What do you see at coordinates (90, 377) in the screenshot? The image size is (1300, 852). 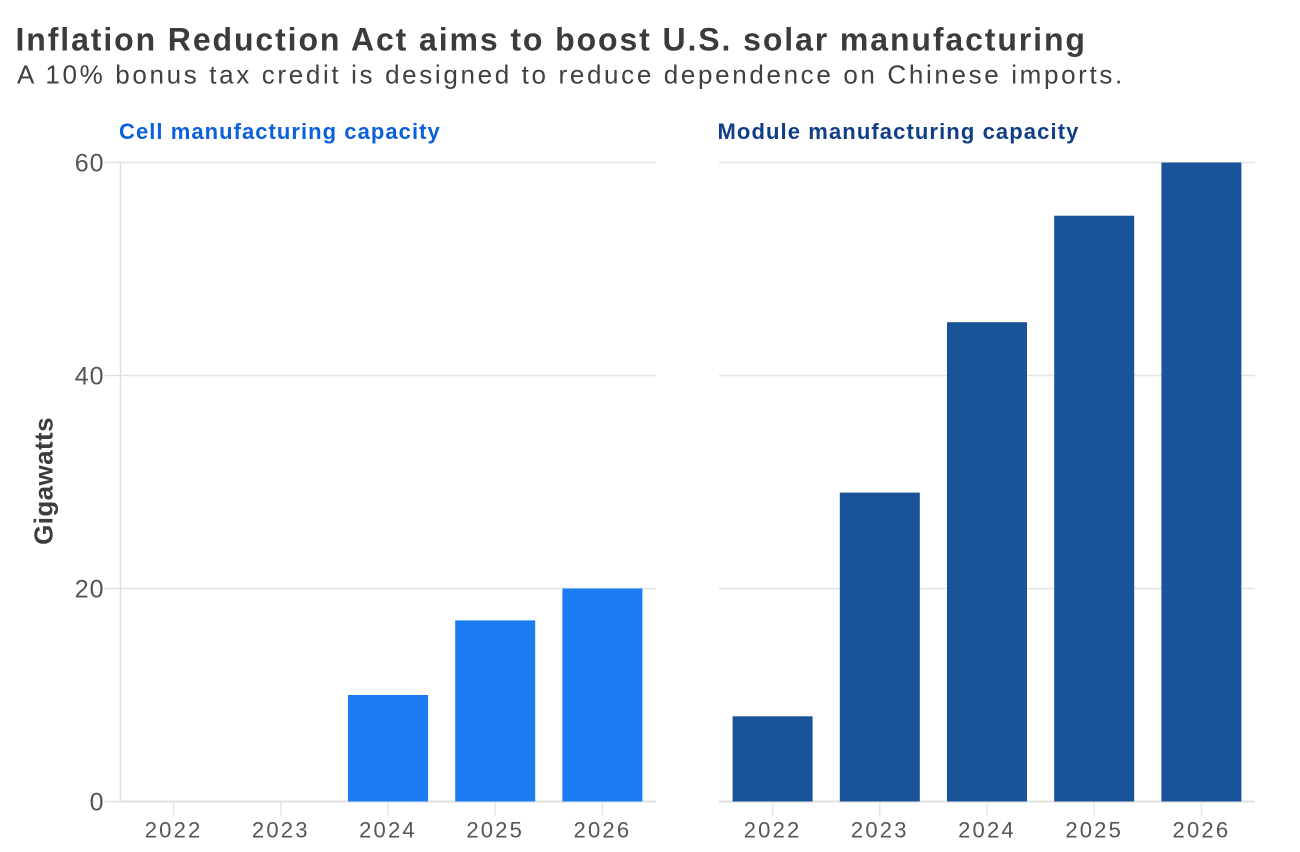 I see `svg-text: 40` at bounding box center [90, 377].